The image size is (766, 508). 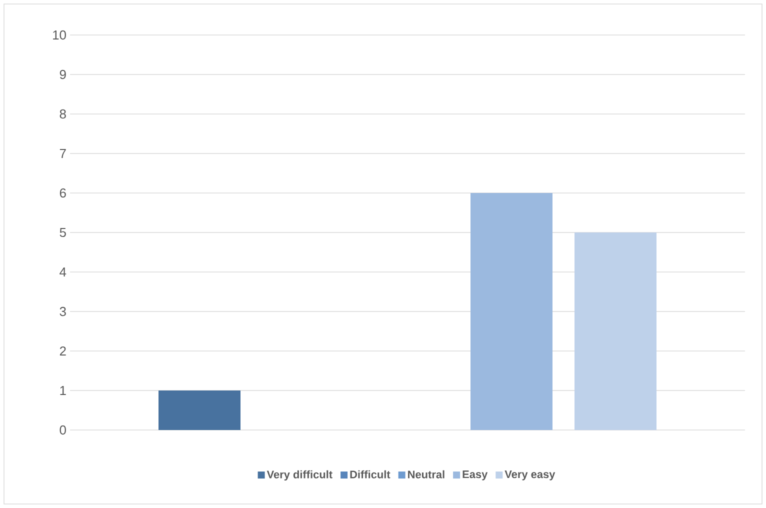 I want to click on y-tick-label: 10, so click(x=59, y=35).